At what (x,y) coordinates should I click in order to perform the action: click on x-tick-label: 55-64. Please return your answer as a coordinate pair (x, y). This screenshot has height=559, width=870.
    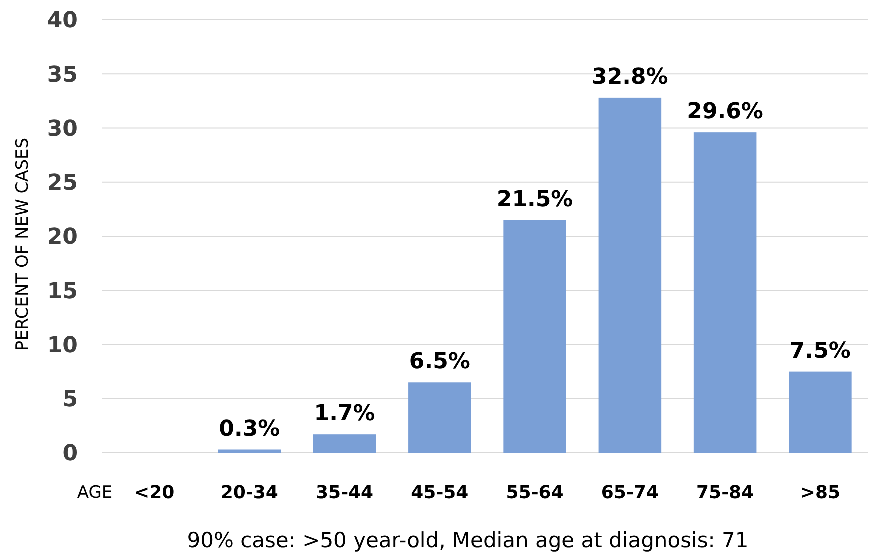
    Looking at the image, I should click on (535, 493).